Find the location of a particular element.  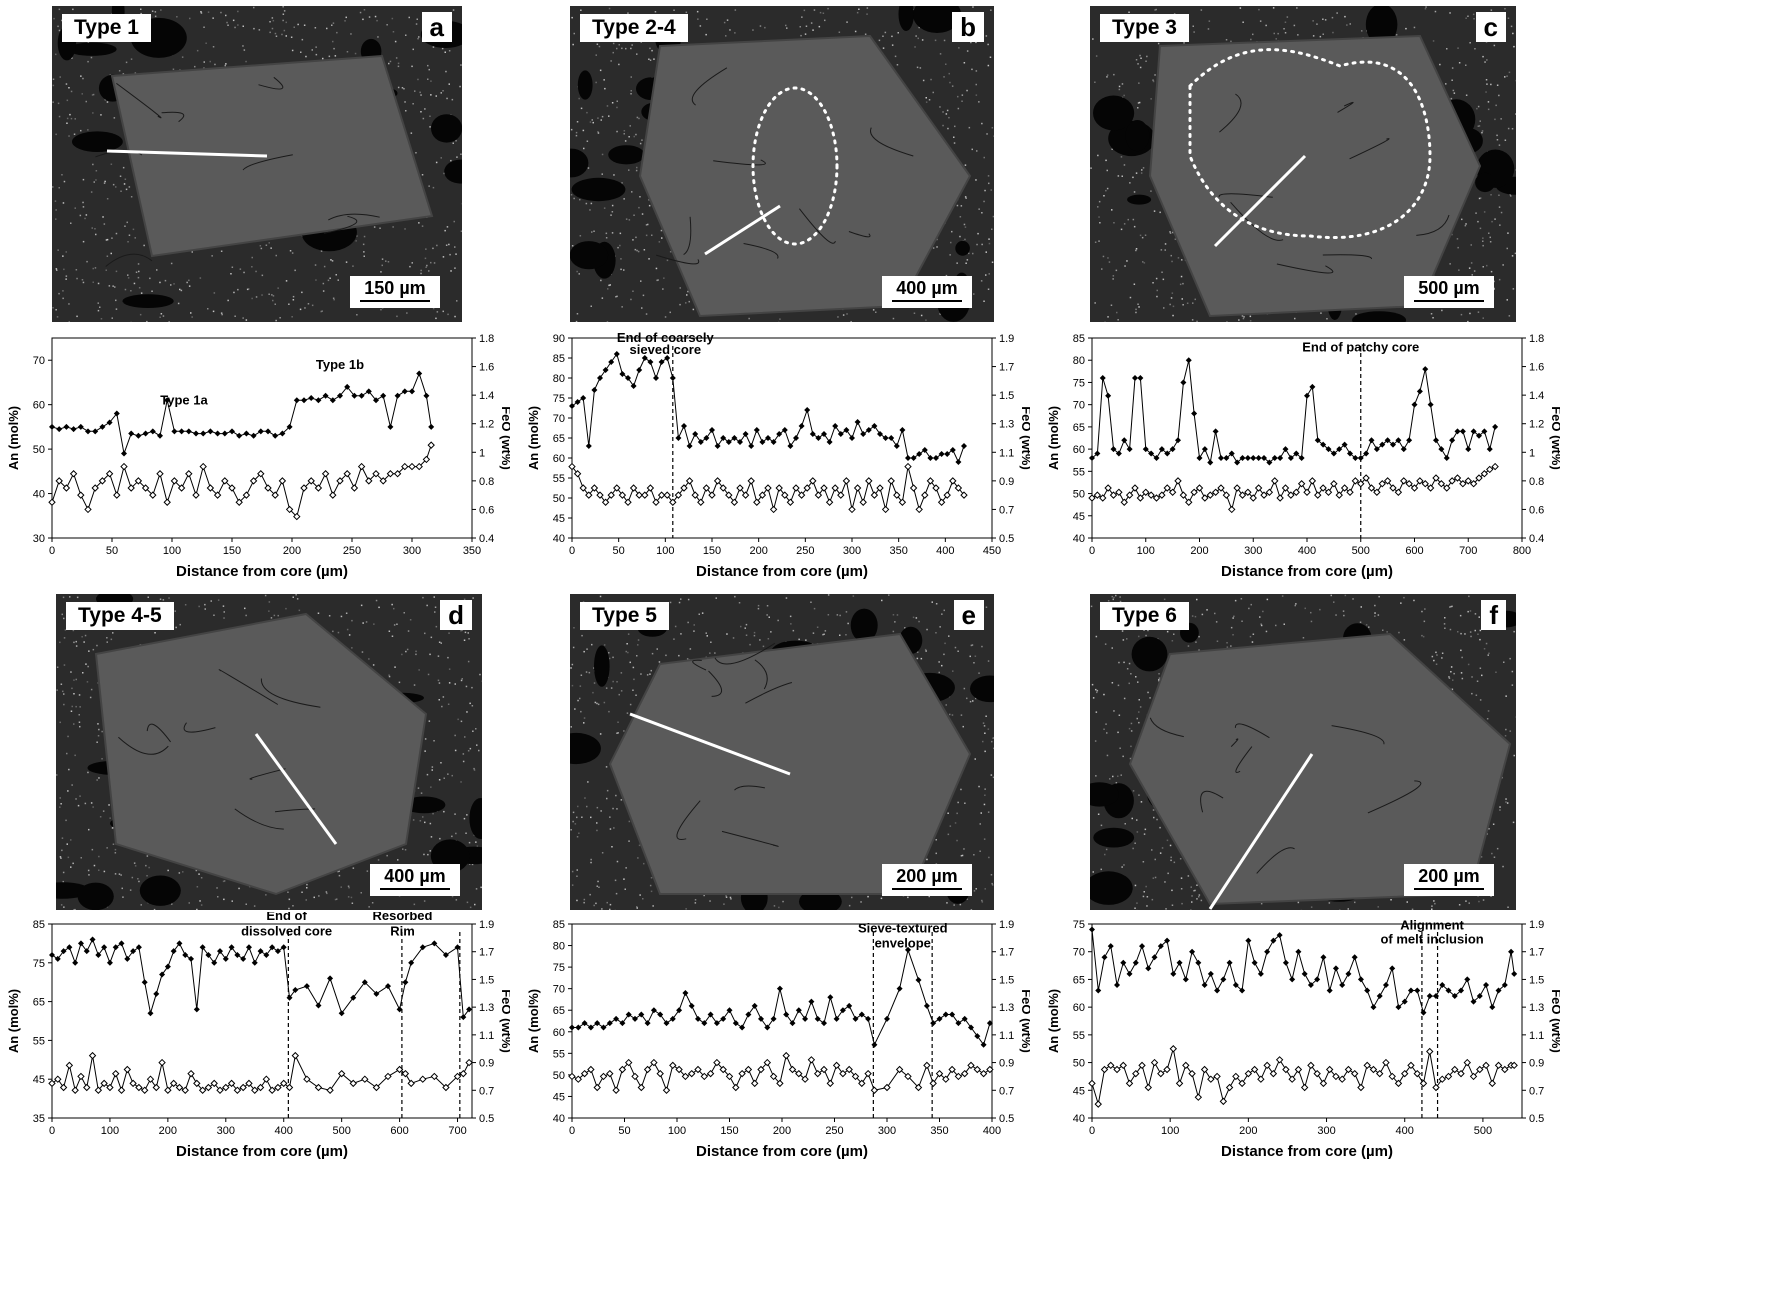

crack is located at coordinates (1347, 257).